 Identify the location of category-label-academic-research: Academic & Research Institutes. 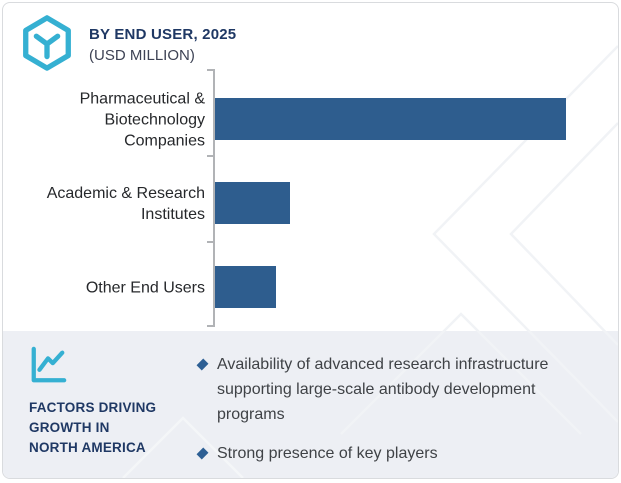
(125, 204).